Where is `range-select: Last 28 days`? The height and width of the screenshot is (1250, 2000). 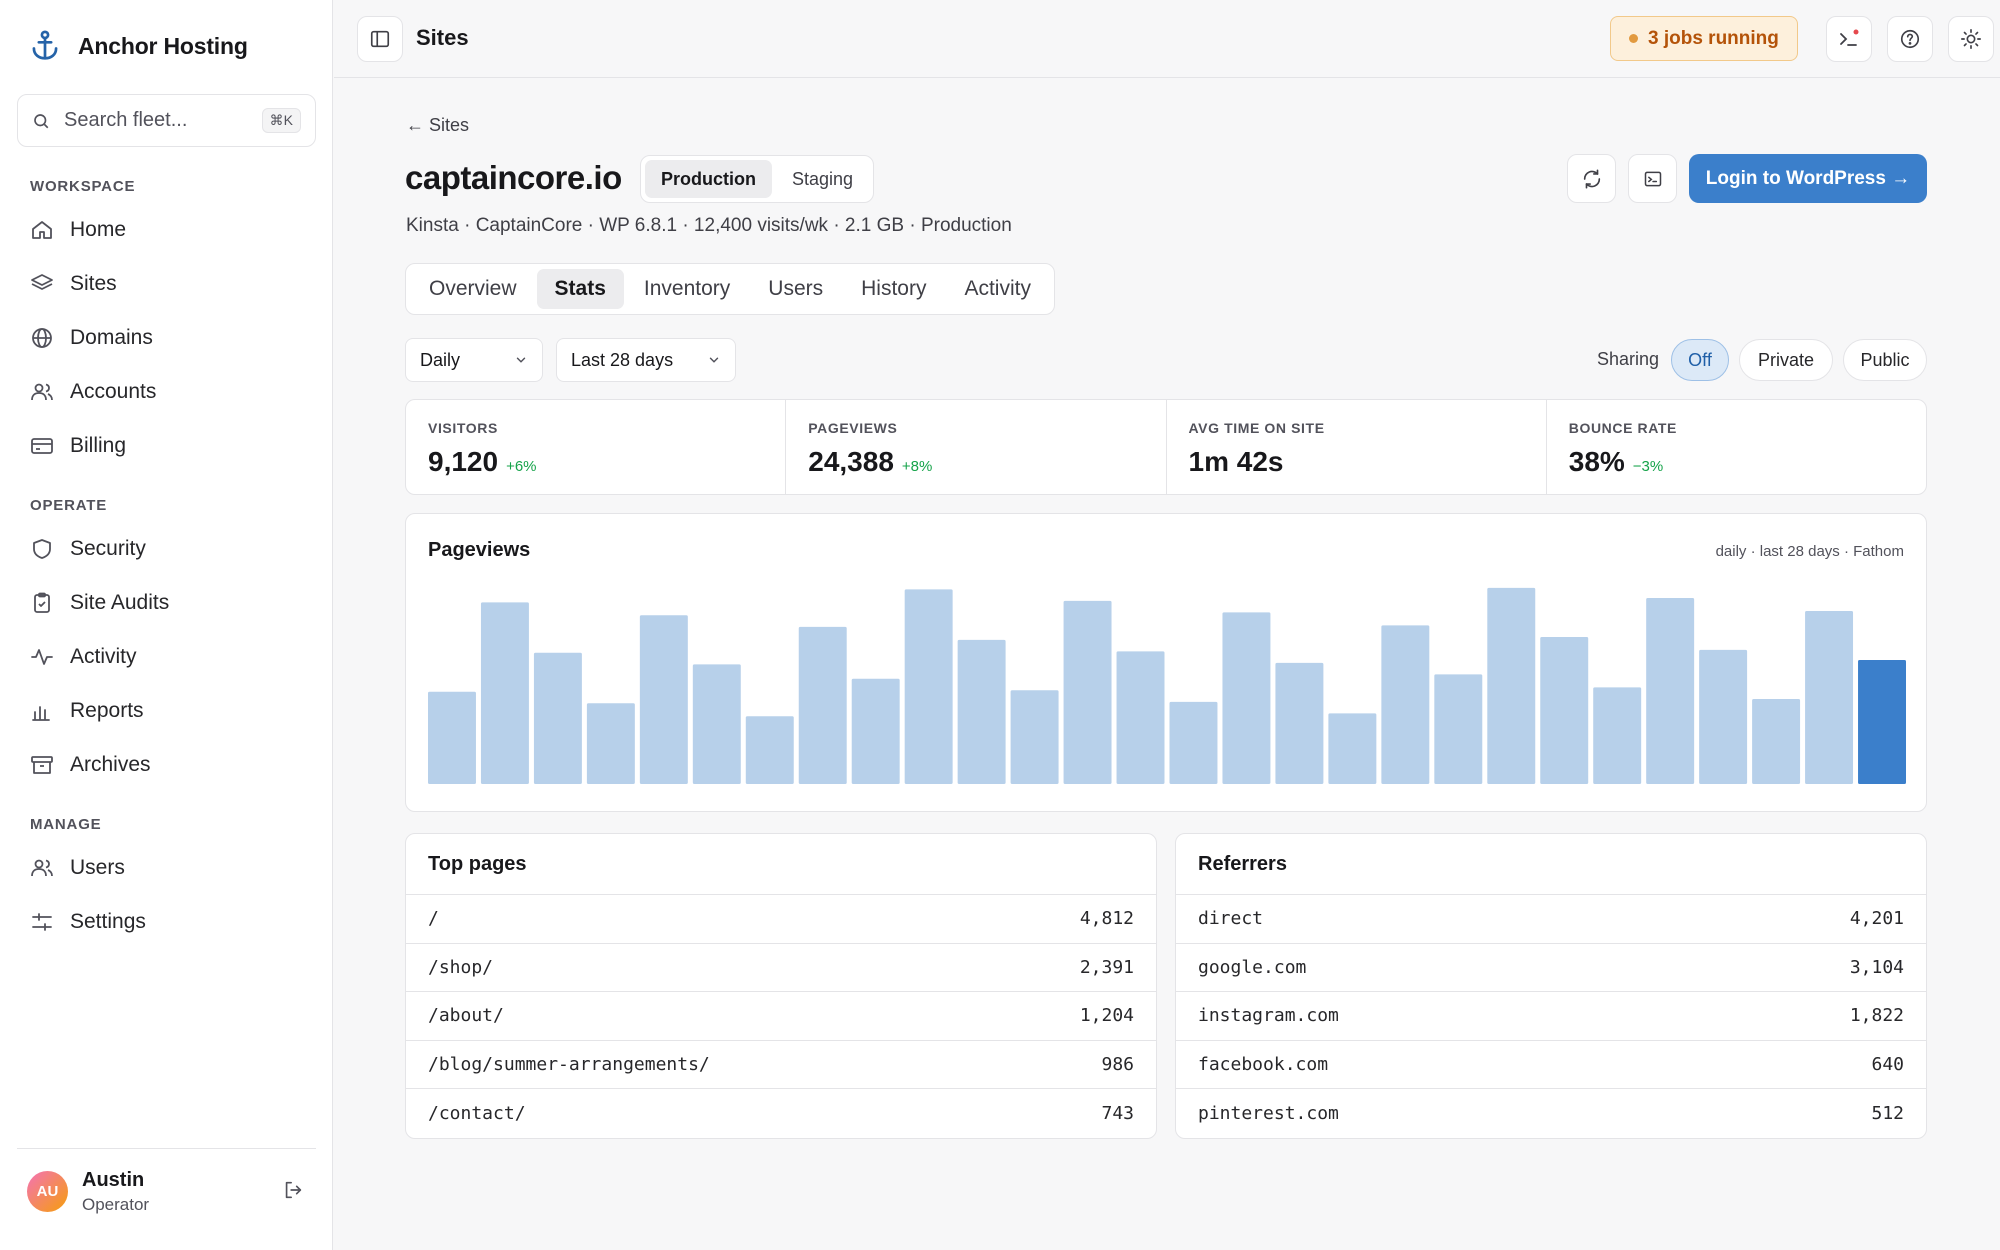
range-select: Last 28 days is located at coordinates (646, 360).